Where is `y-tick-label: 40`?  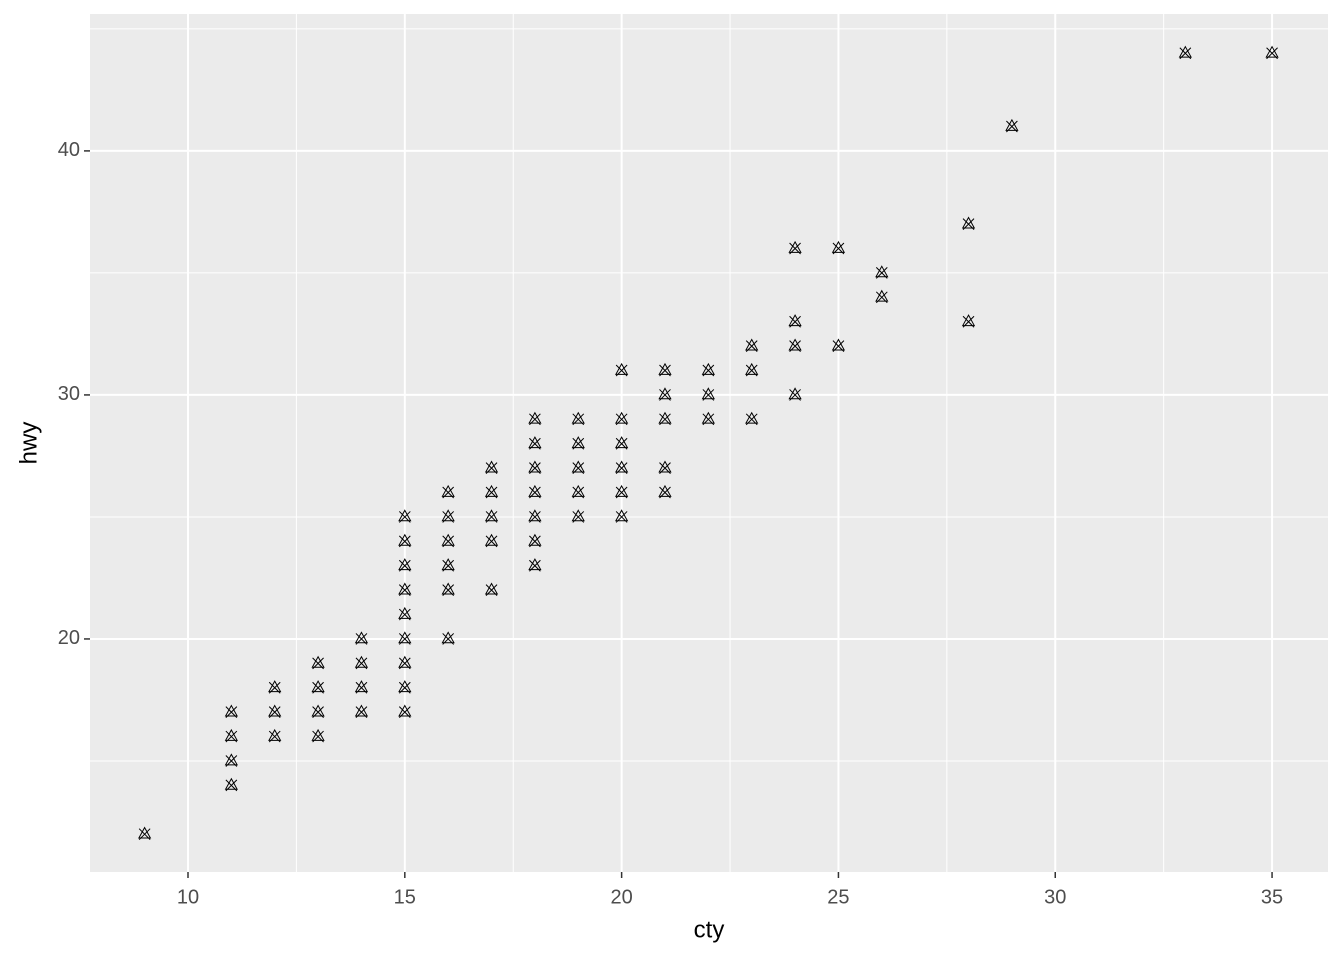
y-tick-label: 40 is located at coordinates (69, 150).